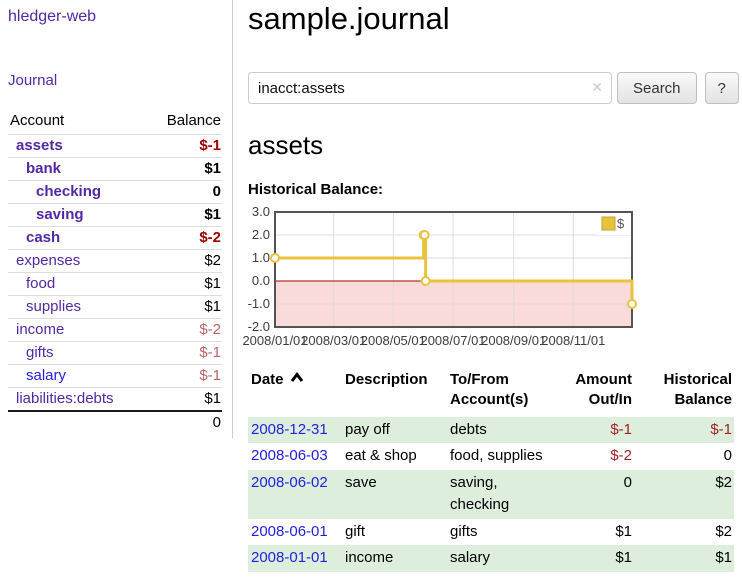 The image size is (742, 582). Describe the element at coordinates (464, 531) in the screenshot. I see `transaction-accounts: gifts` at that location.